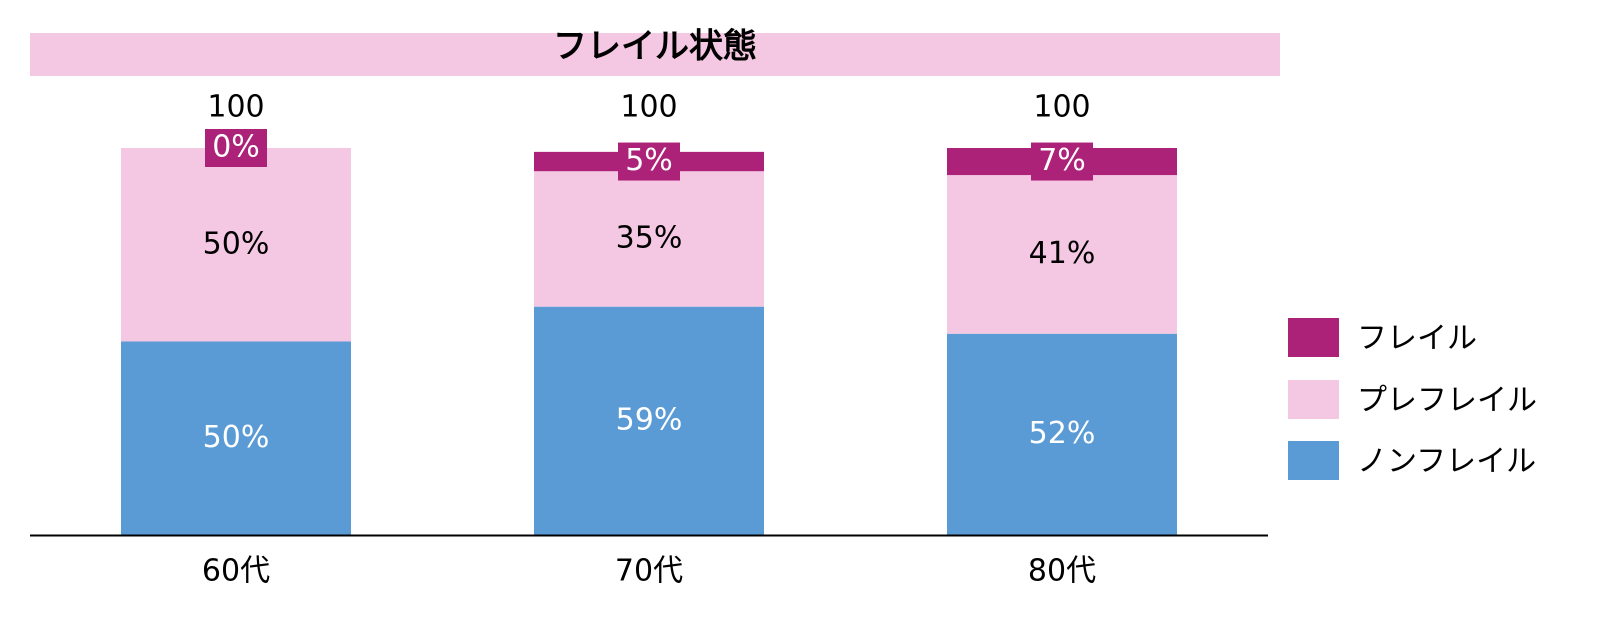 The width and height of the screenshot is (1598, 624). I want to click on chart-title: フレイル状態, so click(655, 47).